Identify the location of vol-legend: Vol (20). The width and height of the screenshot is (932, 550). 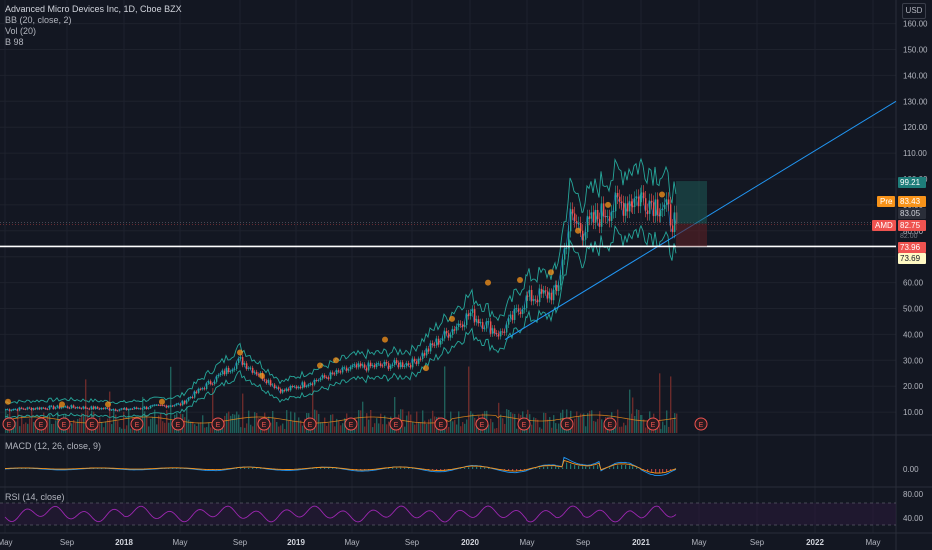
(21, 31).